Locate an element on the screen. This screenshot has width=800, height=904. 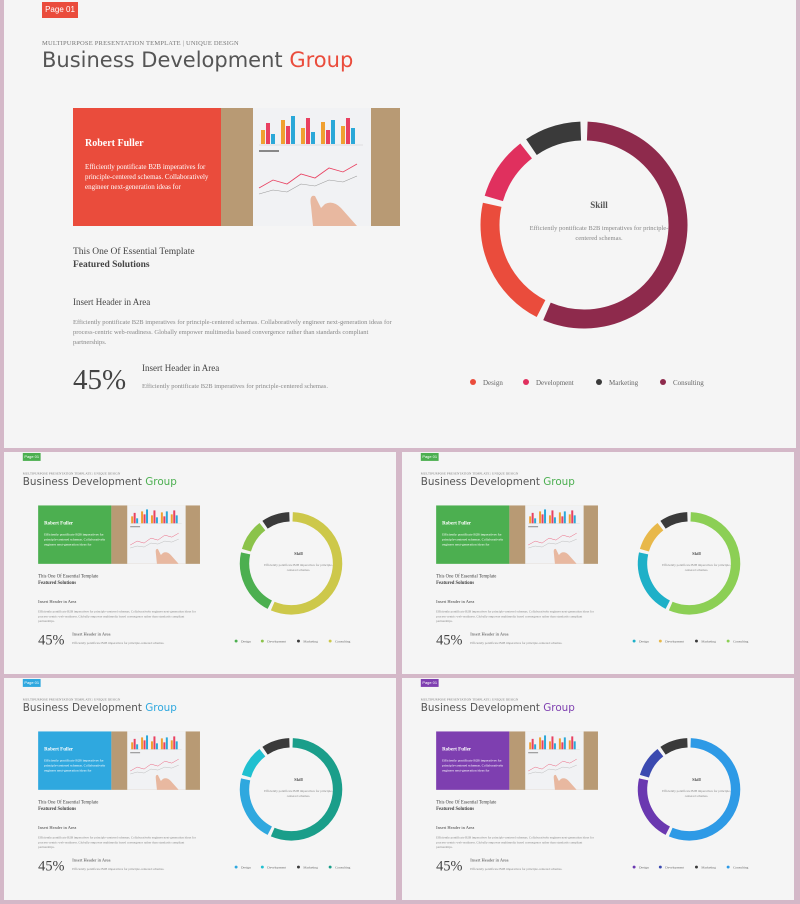
percent-value: 45% is located at coordinates (449, 866).